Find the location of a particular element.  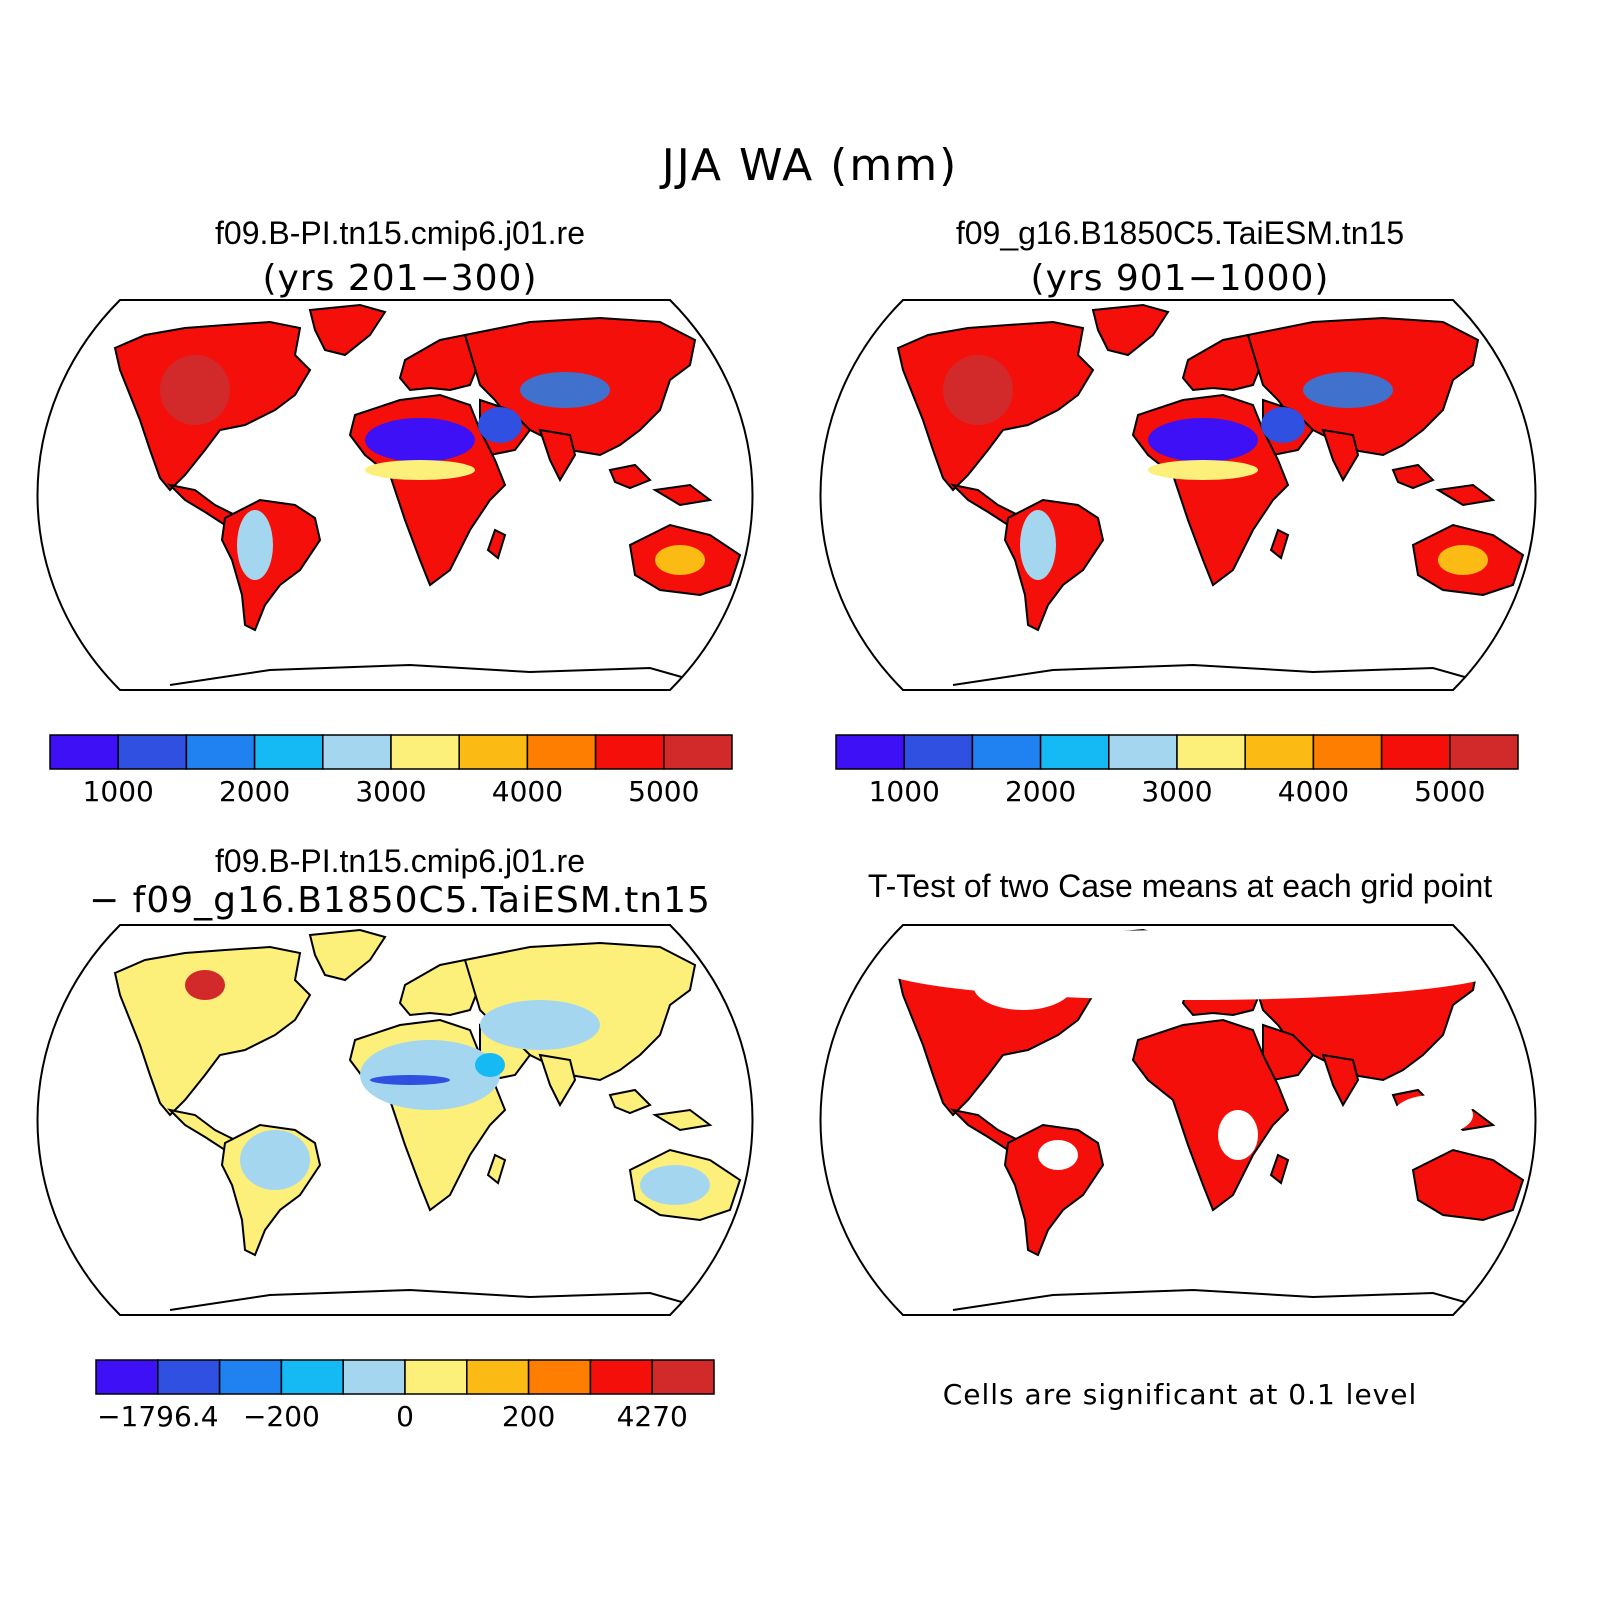

panel-3-na-hotspot is located at coordinates (205, 985).